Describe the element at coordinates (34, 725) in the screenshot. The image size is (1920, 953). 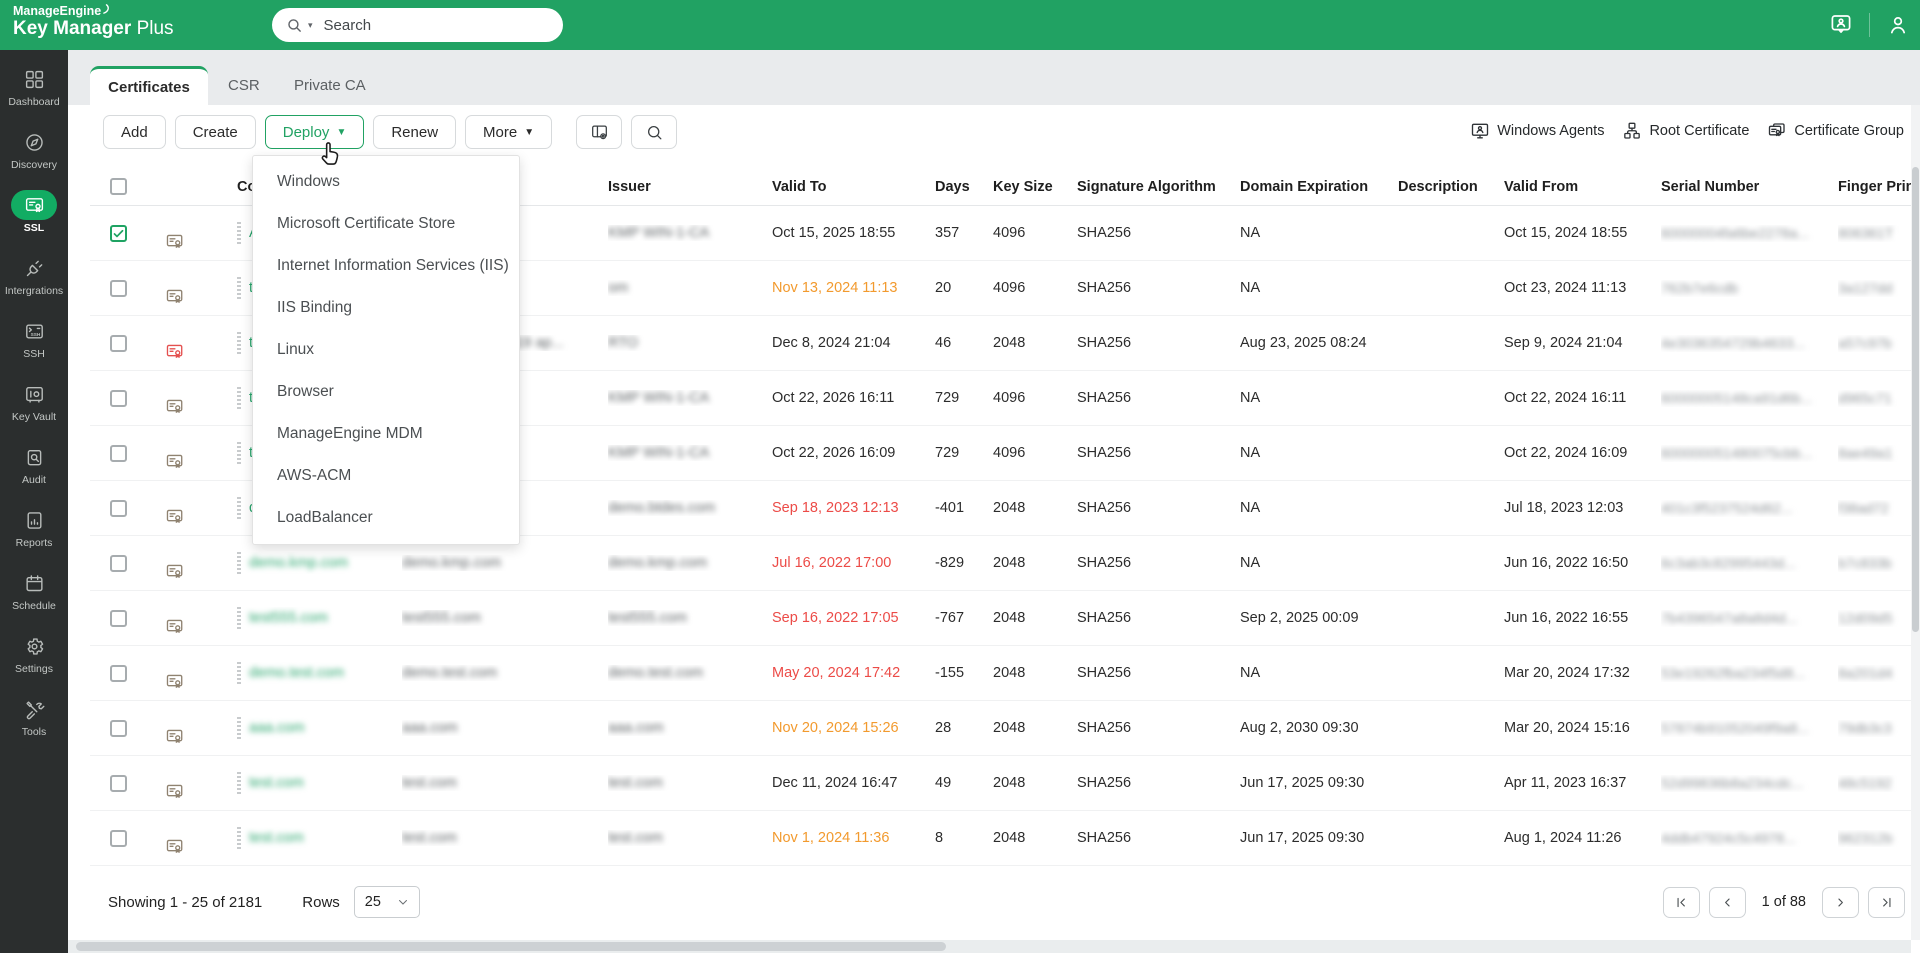
I see `sidebar-item-tools: Tools` at that location.